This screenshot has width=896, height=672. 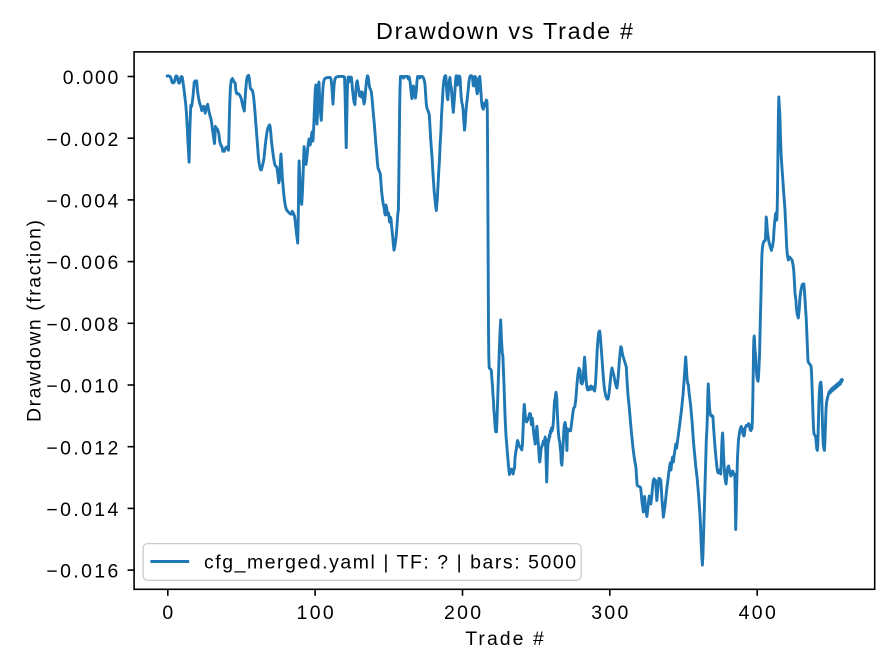 What do you see at coordinates (82, 325) in the screenshot?
I see `svg-text: −0.008` at bounding box center [82, 325].